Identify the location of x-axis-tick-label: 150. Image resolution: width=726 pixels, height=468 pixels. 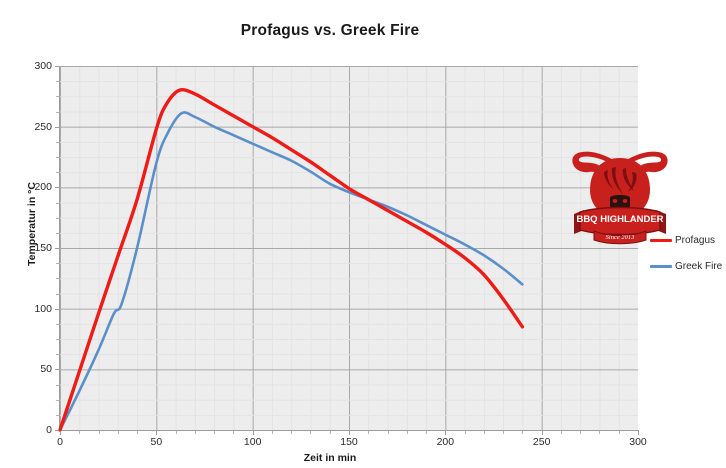
(349, 442).